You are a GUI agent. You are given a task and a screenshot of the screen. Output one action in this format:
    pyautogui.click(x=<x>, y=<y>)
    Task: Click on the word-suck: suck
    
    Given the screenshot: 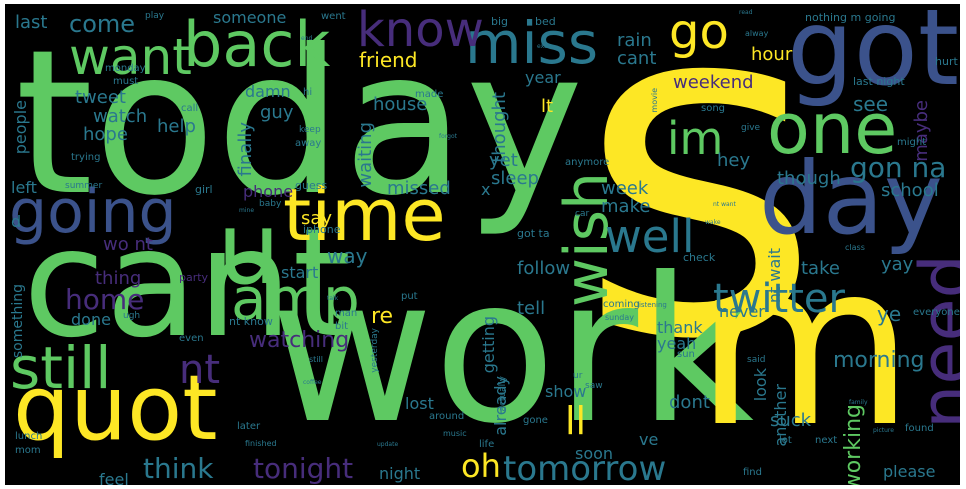 What is the action you would take?
    pyautogui.click(x=791, y=420)
    